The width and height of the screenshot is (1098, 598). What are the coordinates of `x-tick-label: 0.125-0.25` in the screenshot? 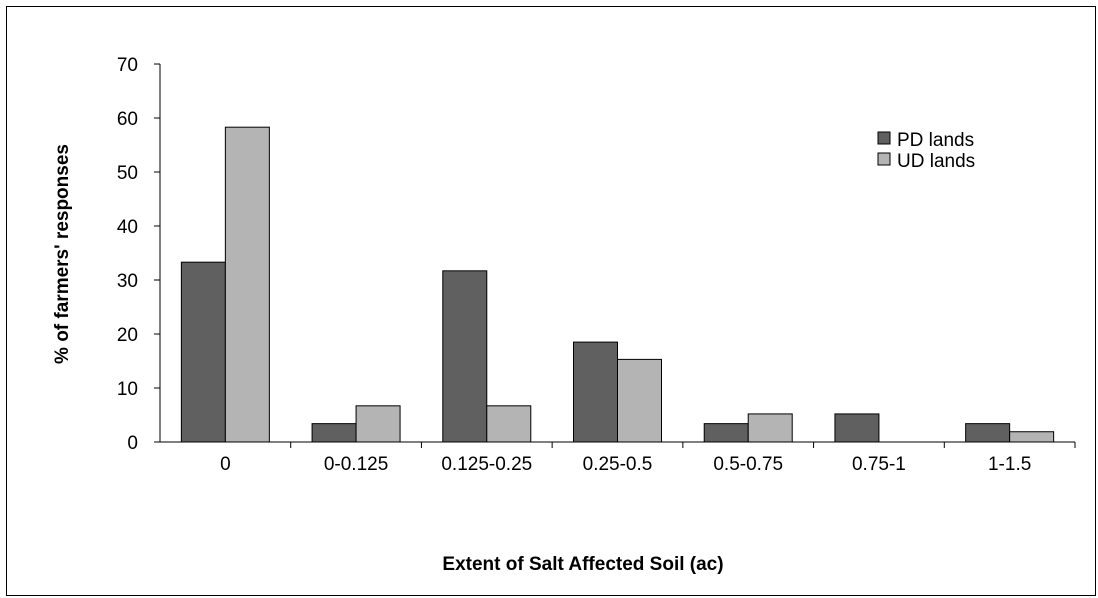 It's located at (486, 464).